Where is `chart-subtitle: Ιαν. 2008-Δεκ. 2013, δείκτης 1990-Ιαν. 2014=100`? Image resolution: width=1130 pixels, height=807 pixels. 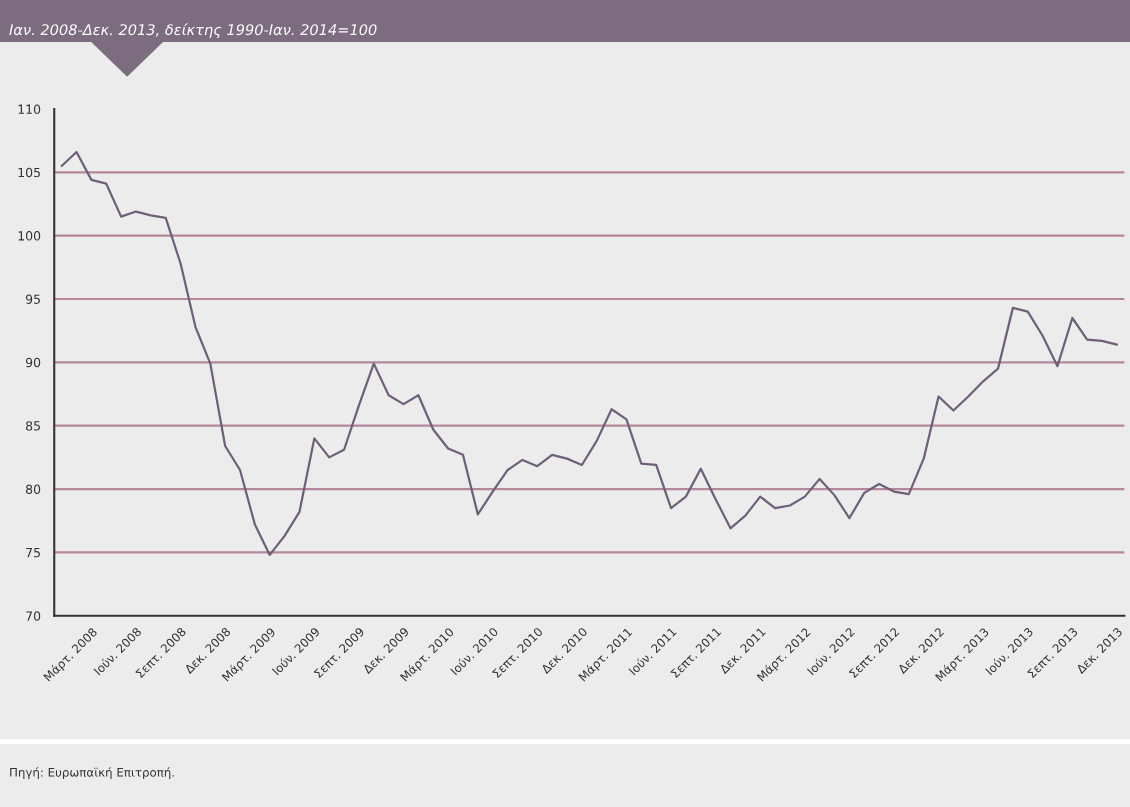
chart-subtitle: Ιαν. 2008-Δεκ. 2013, δείκτης 1990-Ιαν. 2014=100 is located at coordinates (193, 31).